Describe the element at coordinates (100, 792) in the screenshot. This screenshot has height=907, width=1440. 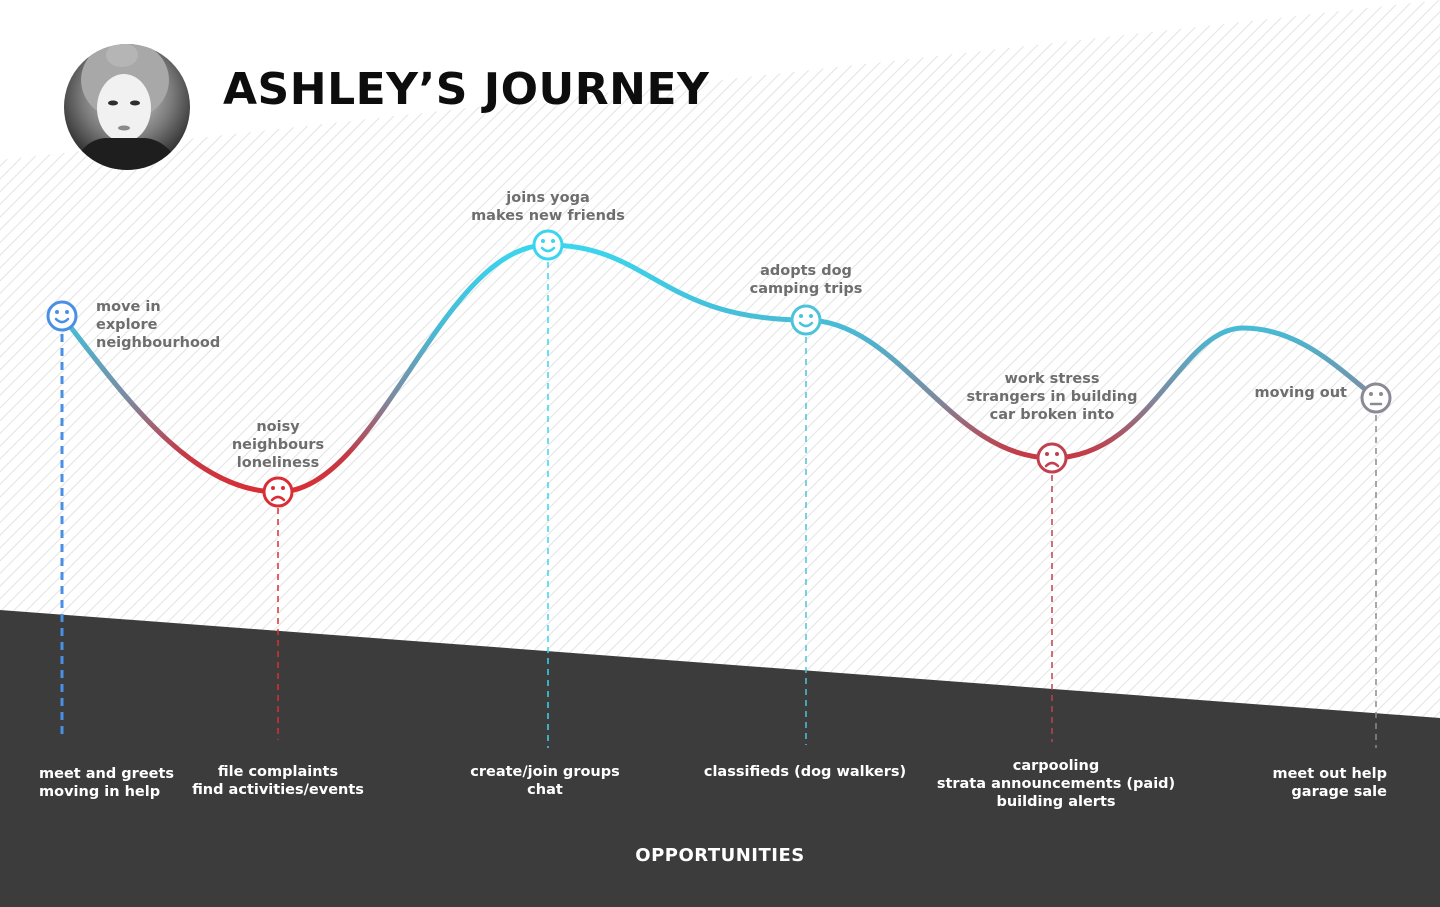
I see `opportunity-line: moving in help` at that location.